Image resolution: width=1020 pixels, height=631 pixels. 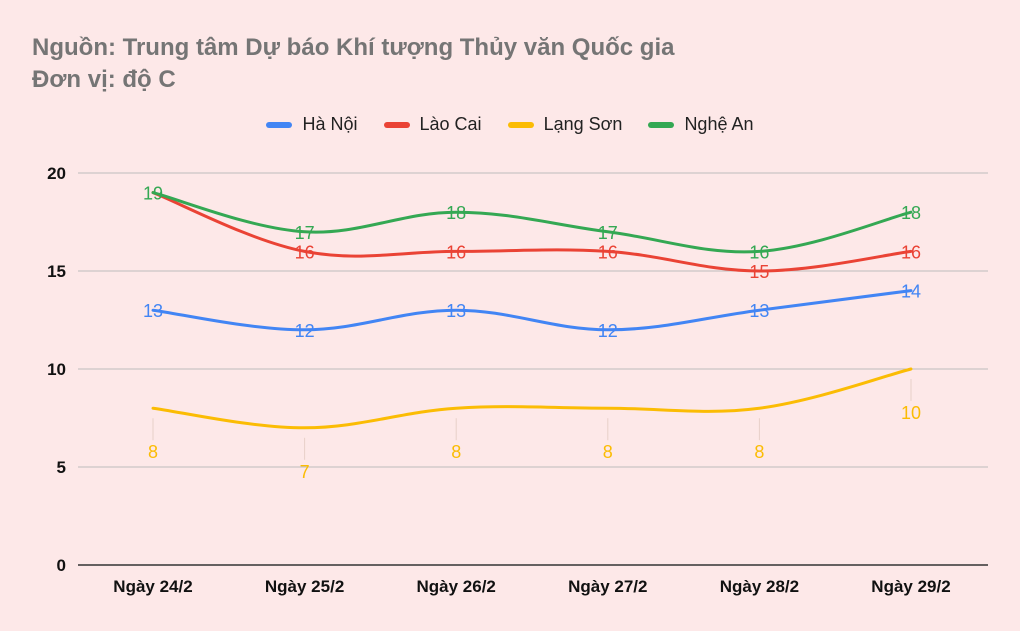 What do you see at coordinates (911, 413) in the screenshot?
I see `data-label-lang-son: 10` at bounding box center [911, 413].